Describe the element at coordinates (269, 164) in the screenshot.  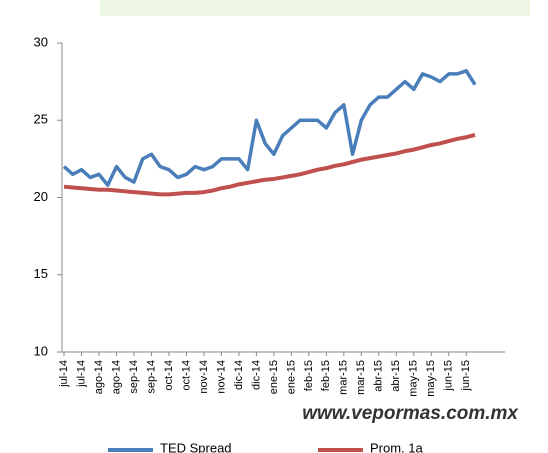
I see `series-line` at that location.